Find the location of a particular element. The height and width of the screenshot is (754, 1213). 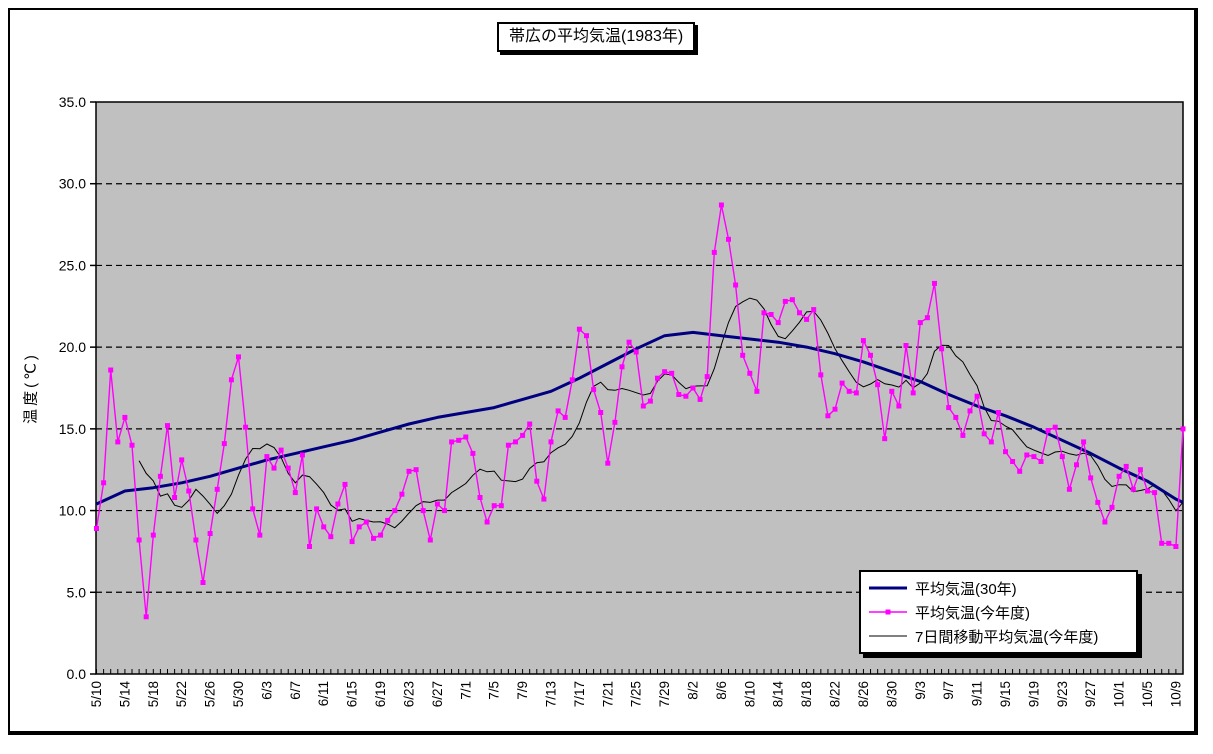

x-axis-tick-label: 9/11 is located at coordinates (977, 693).